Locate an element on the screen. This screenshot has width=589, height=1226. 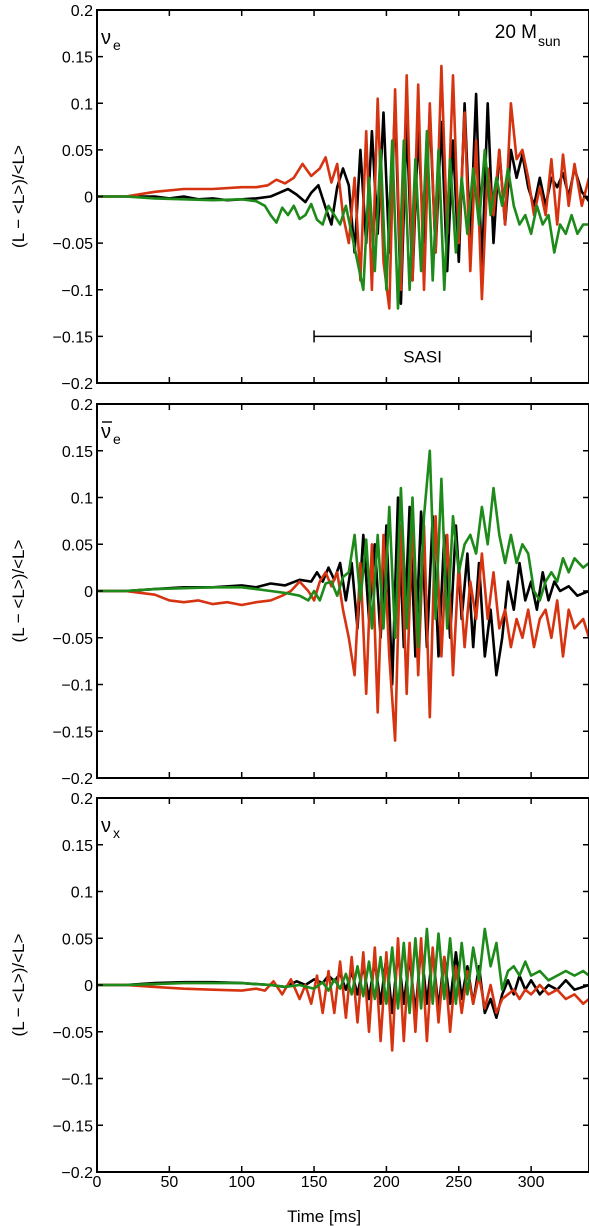
xtick-label: 150 is located at coordinates (314, 1182).